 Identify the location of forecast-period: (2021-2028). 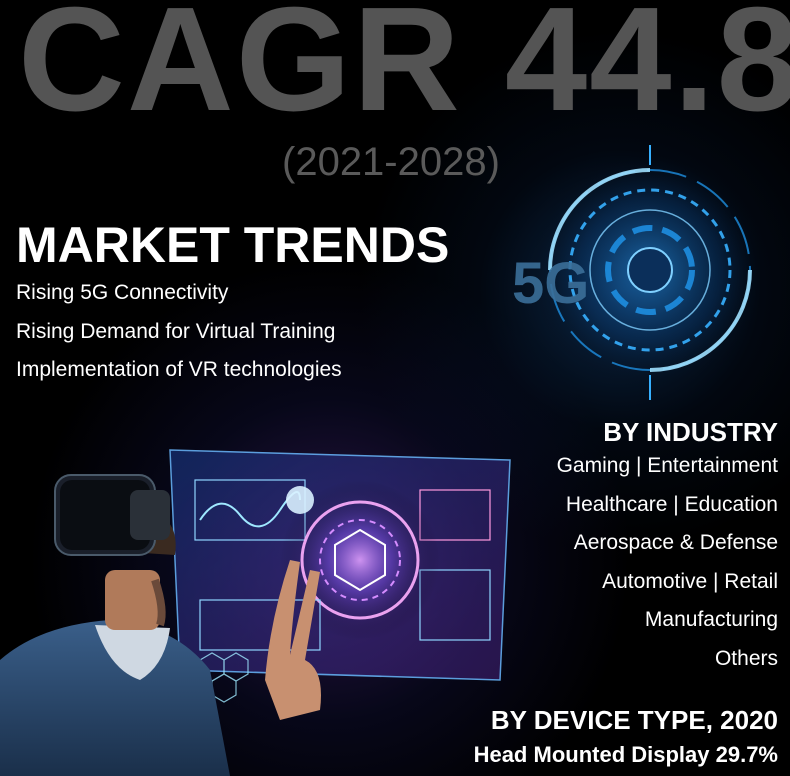
(391, 162).